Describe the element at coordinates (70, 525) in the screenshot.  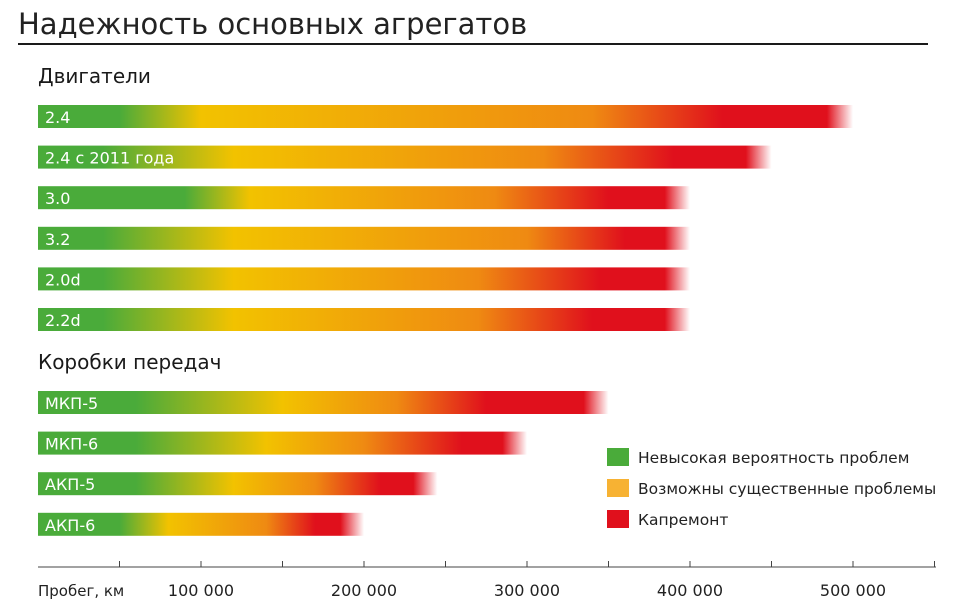
I see `bar-label: АКП-6` at that location.